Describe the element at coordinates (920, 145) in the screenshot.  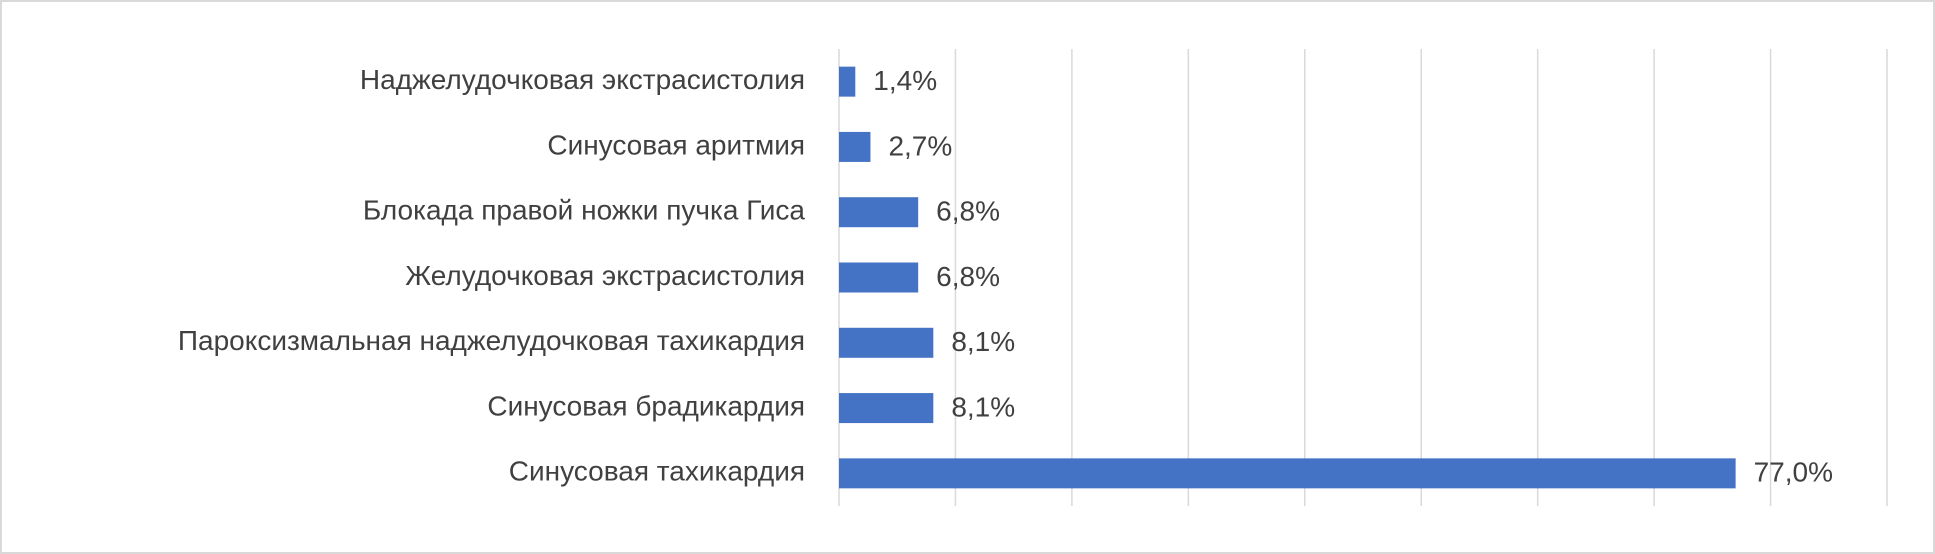
I see `data-label: 2,7%` at that location.